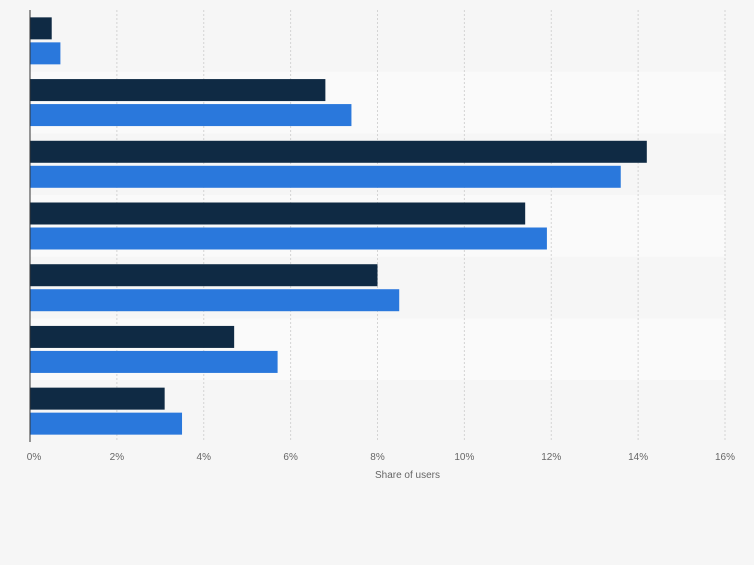 The width and height of the screenshot is (754, 565). I want to click on x-tick-label: 6%, so click(290, 457).